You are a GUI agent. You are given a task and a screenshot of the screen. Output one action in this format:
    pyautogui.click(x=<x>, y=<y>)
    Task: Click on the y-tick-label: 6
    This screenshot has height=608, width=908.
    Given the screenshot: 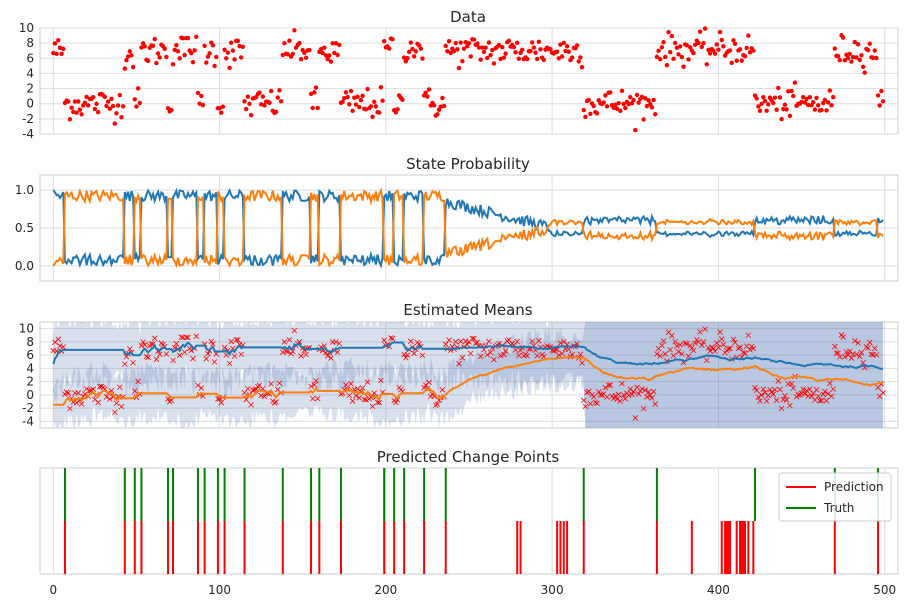 What is the action you would take?
    pyautogui.click(x=30, y=355)
    